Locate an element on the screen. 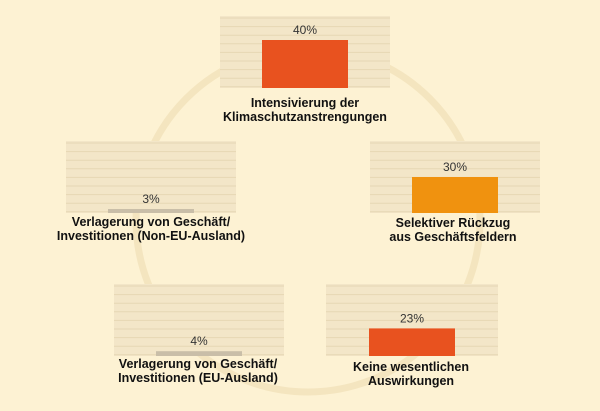  panel-1: 30% is located at coordinates (455, 177).